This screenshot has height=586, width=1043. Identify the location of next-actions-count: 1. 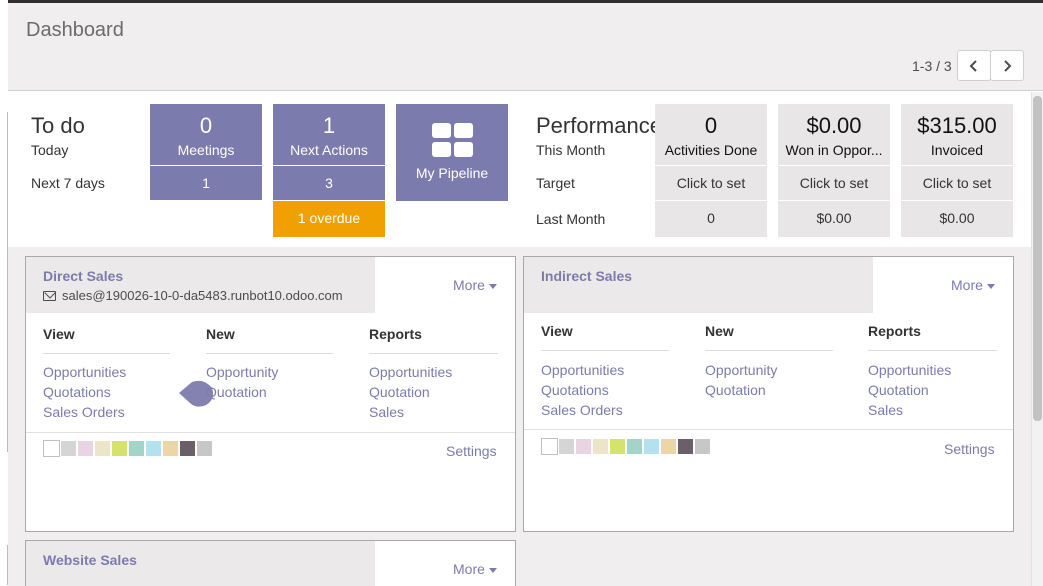
(329, 125).